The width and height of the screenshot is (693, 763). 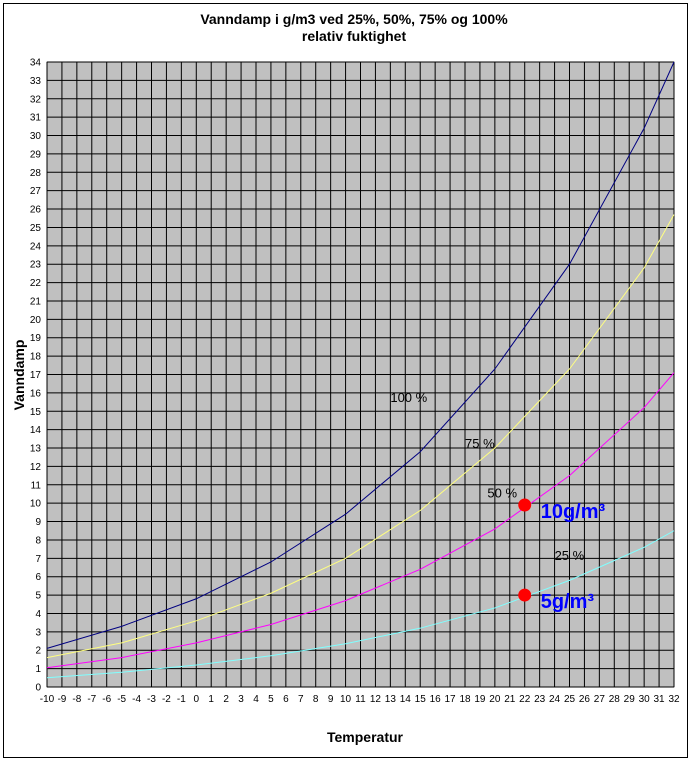 I want to click on x-tick-label: 20, so click(x=495, y=699).